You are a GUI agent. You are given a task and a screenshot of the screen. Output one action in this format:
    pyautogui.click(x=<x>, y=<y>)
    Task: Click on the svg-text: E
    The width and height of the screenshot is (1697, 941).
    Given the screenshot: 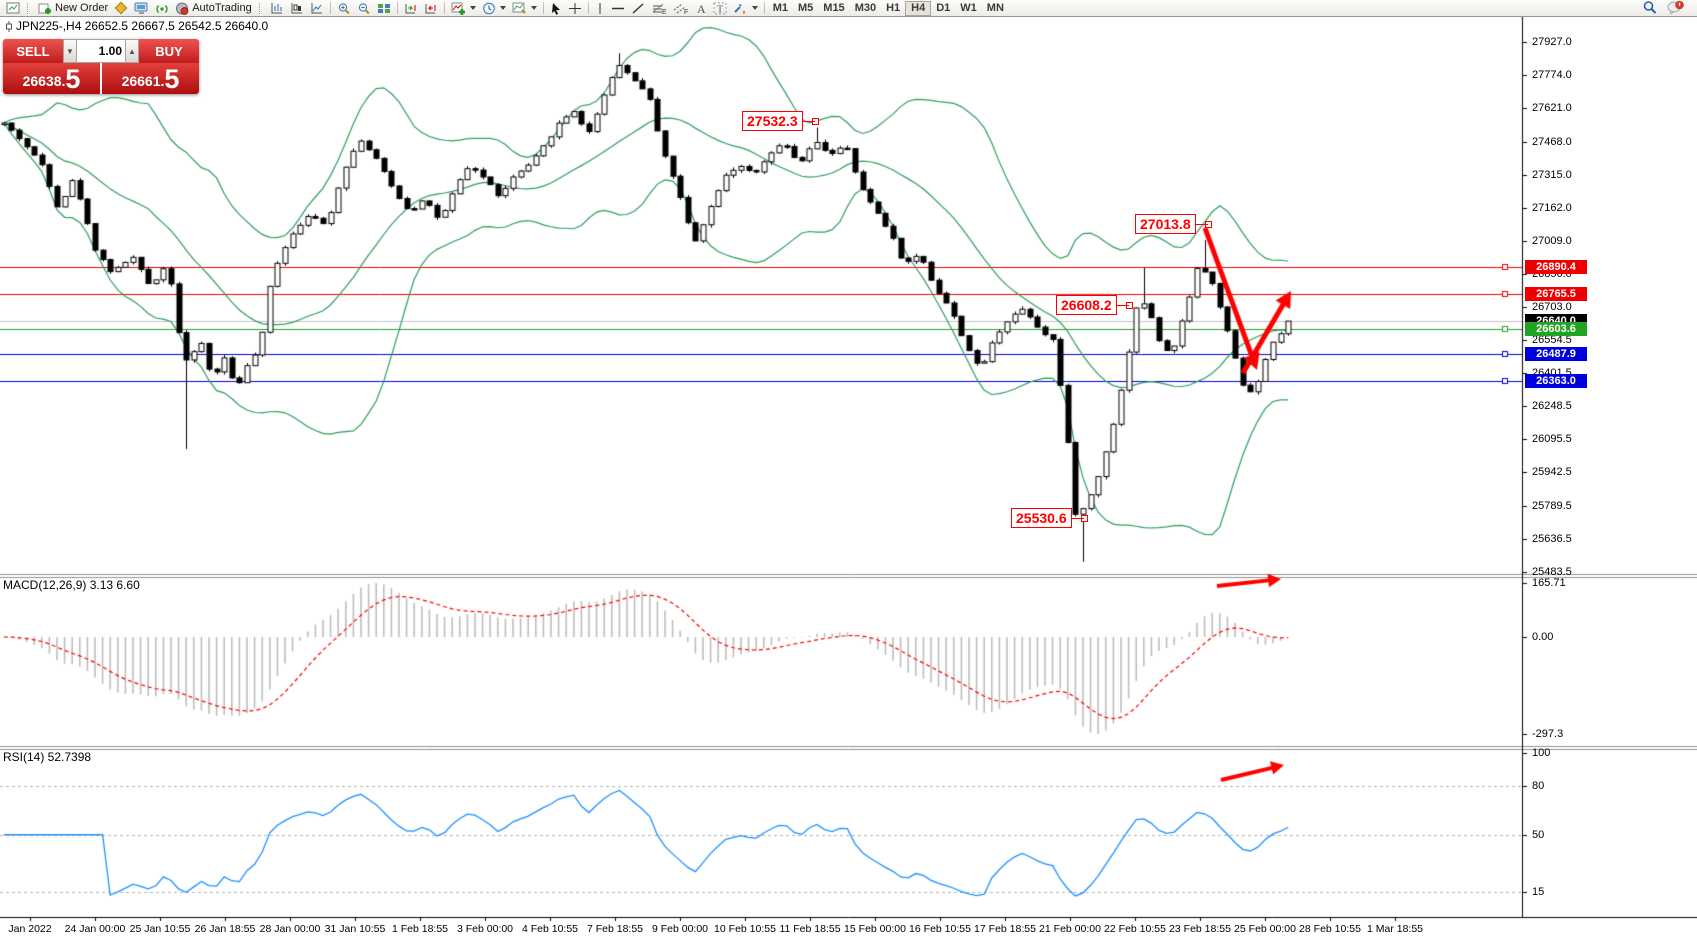 What is the action you would take?
    pyautogui.click(x=664, y=12)
    